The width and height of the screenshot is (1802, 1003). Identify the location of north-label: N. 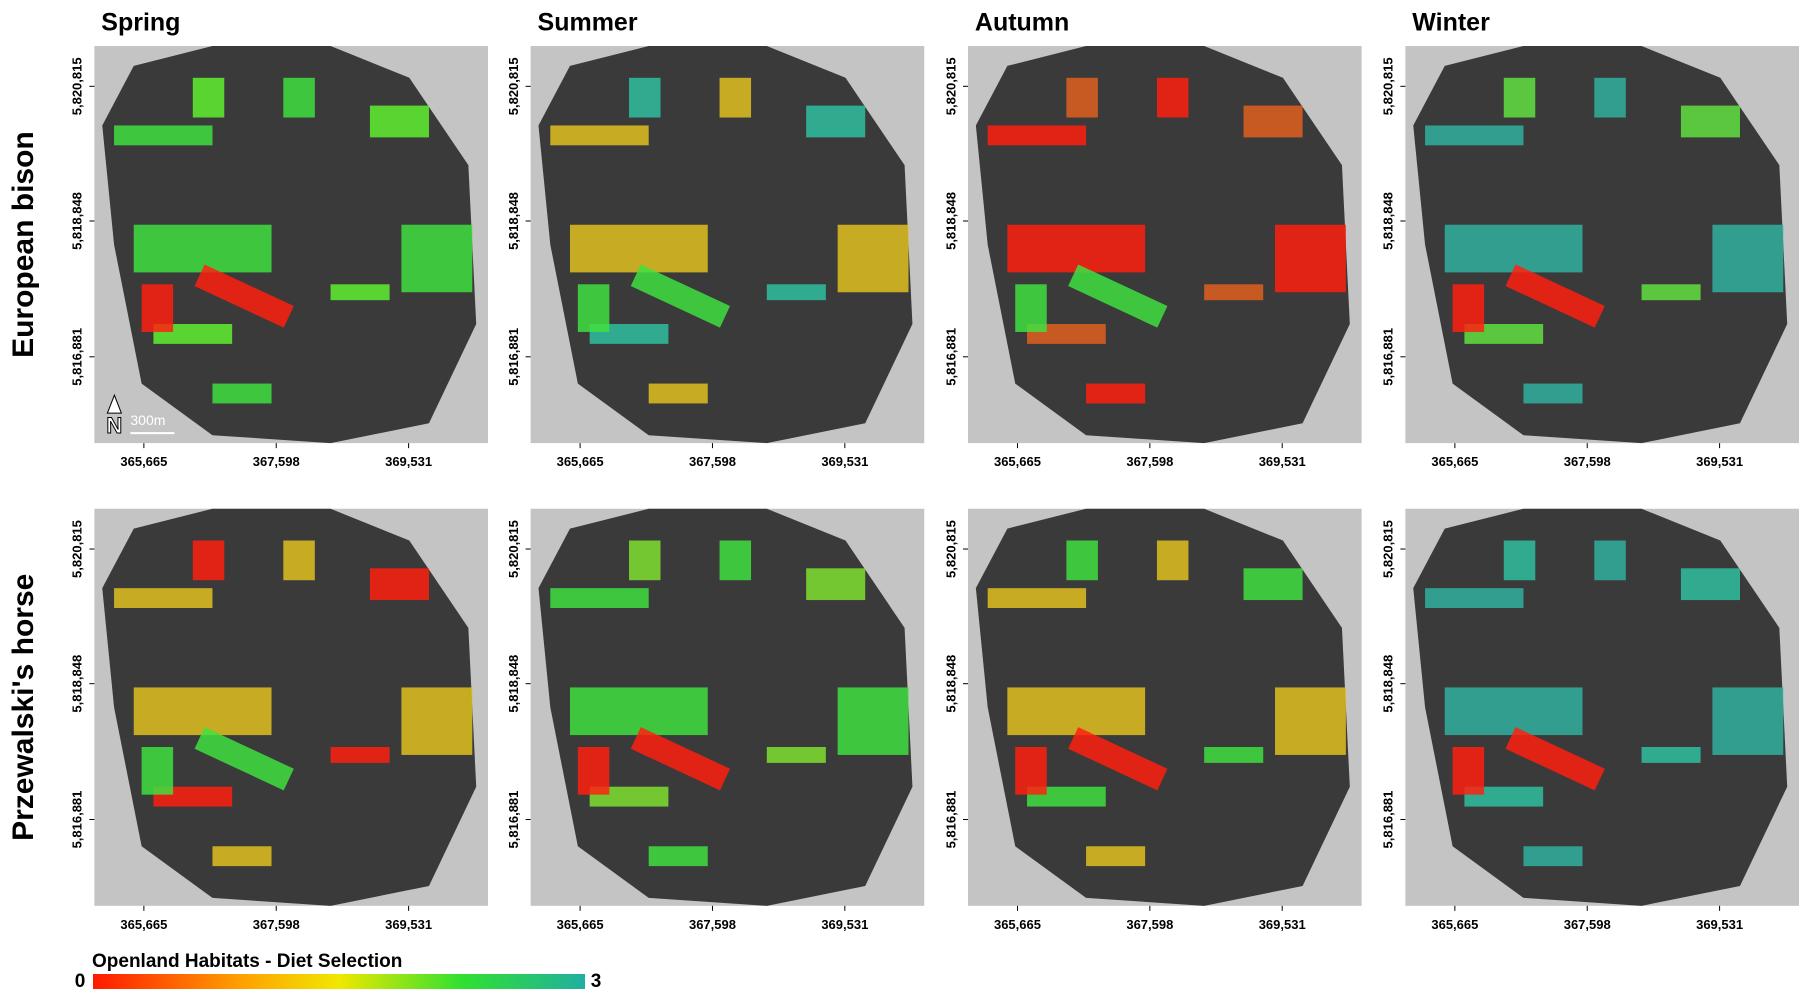
(114, 425).